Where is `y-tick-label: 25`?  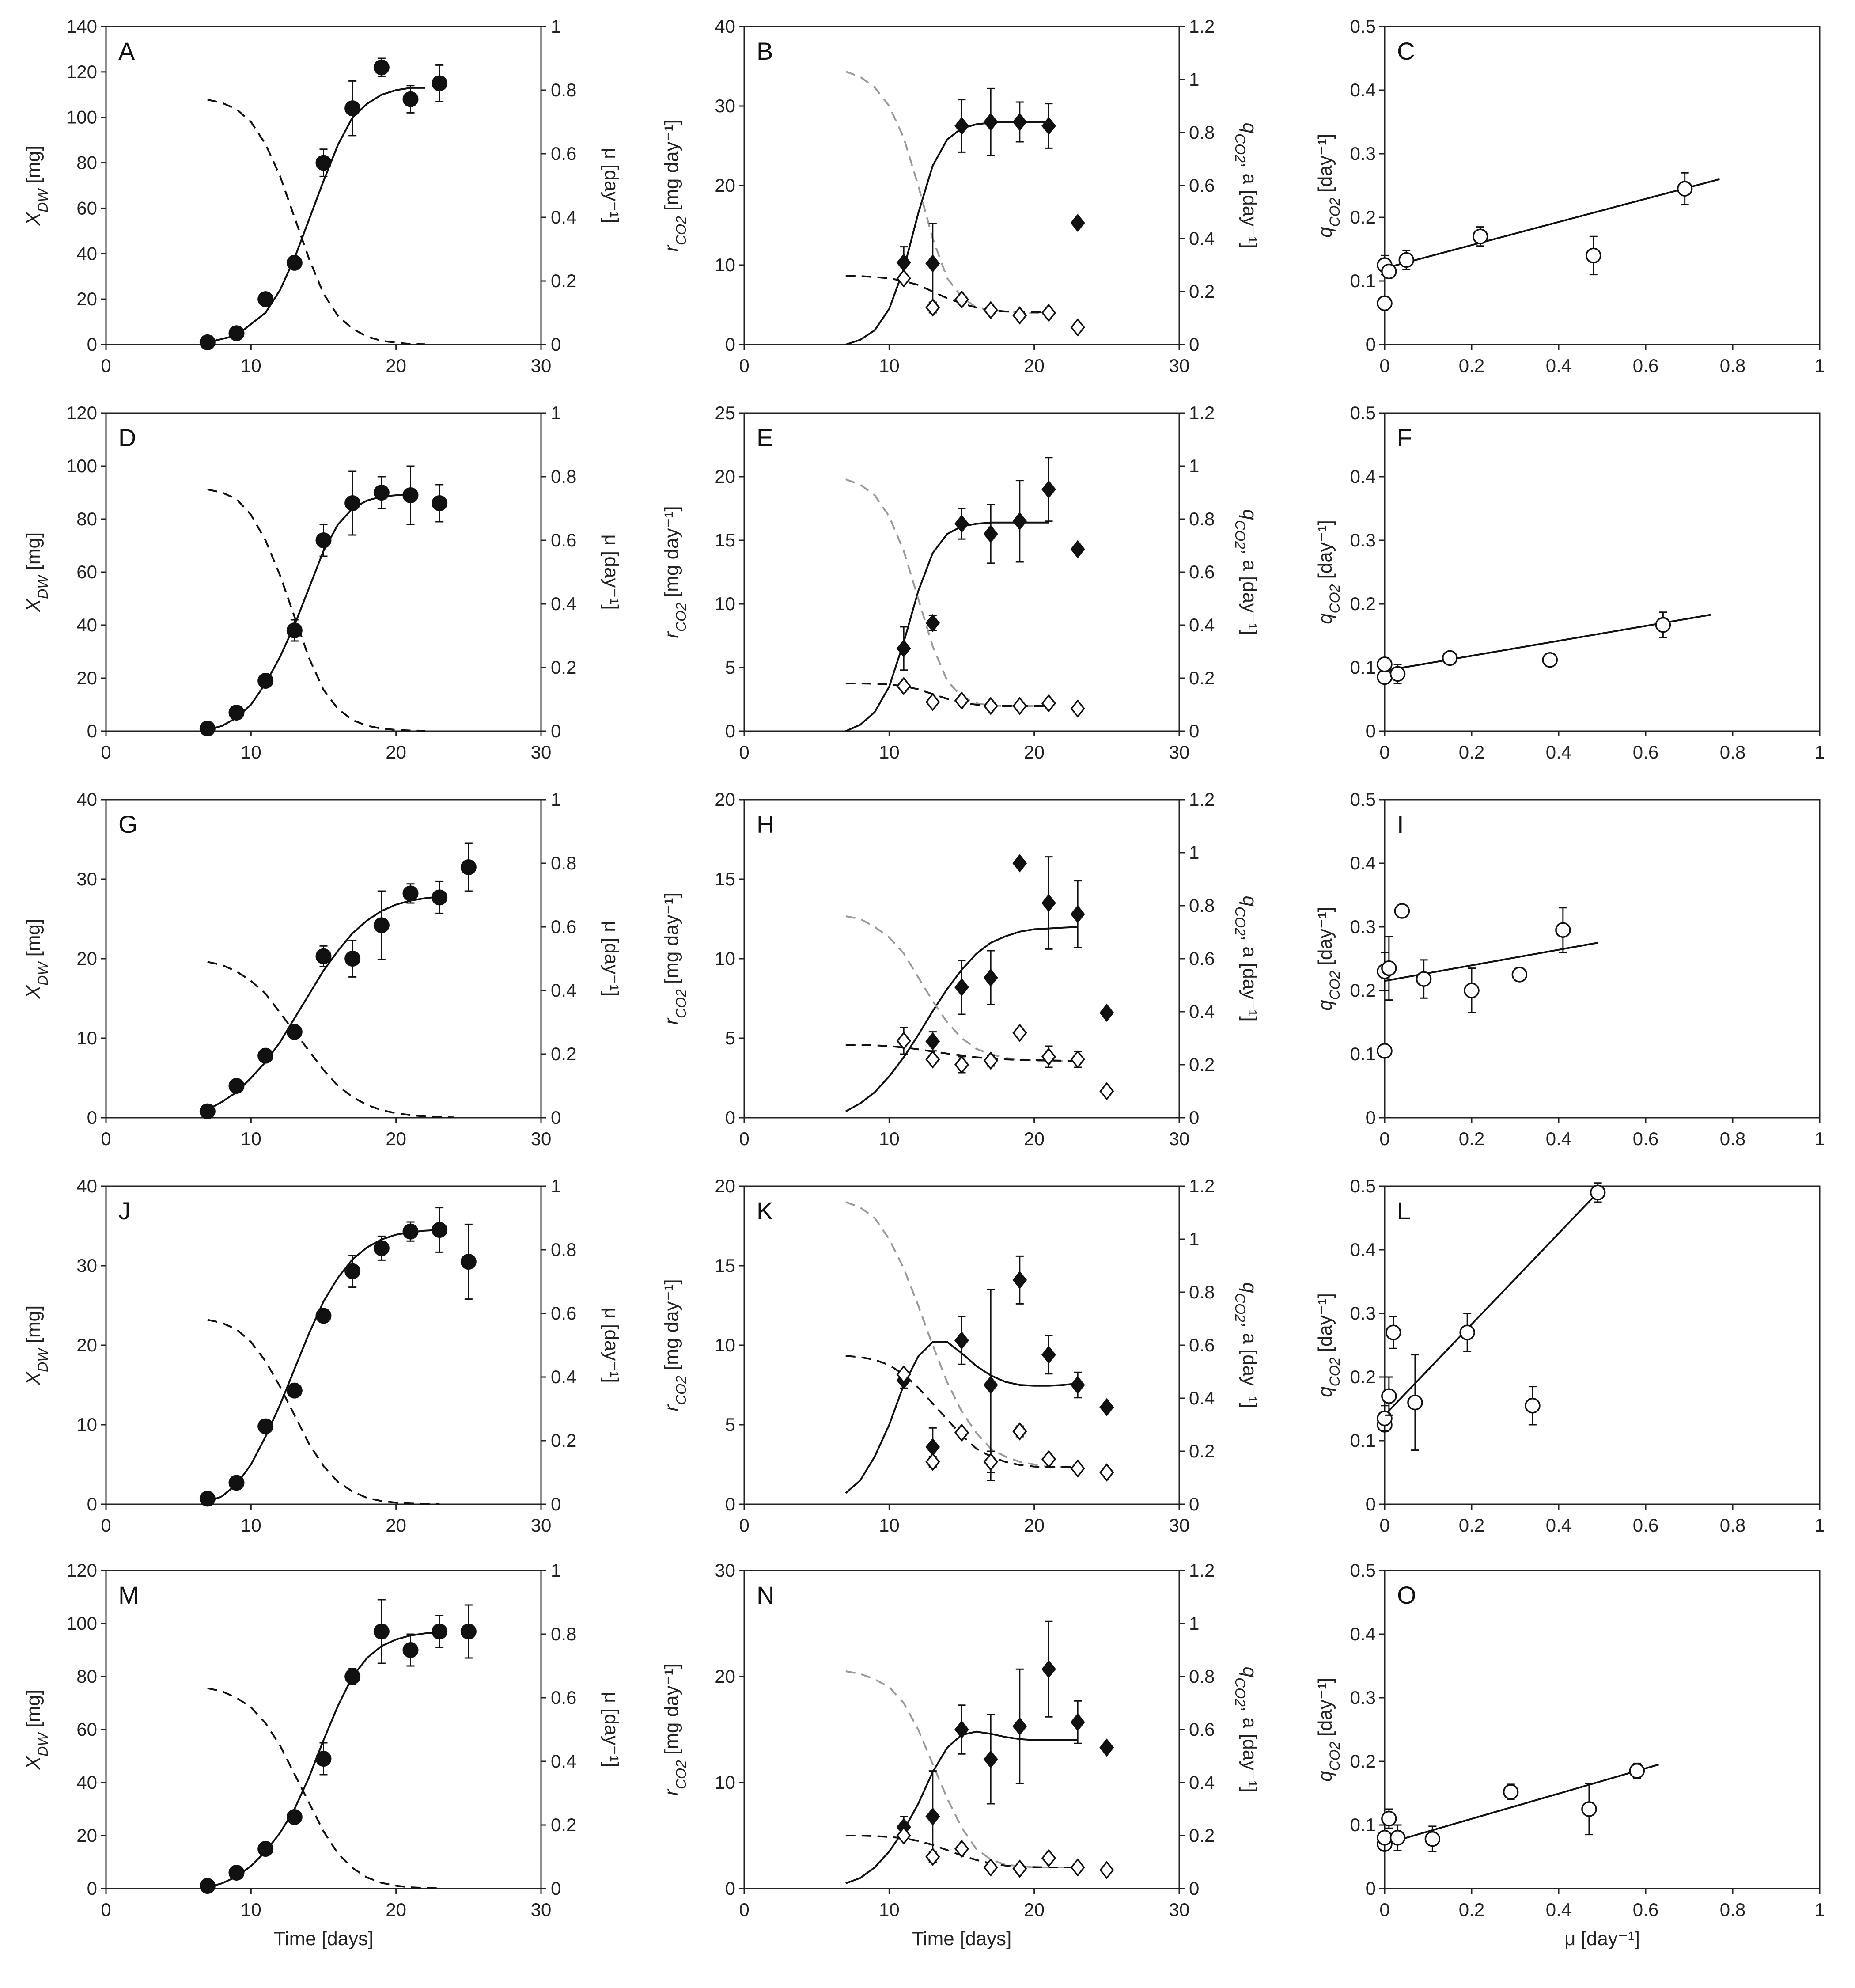 y-tick-label: 25 is located at coordinates (725, 412).